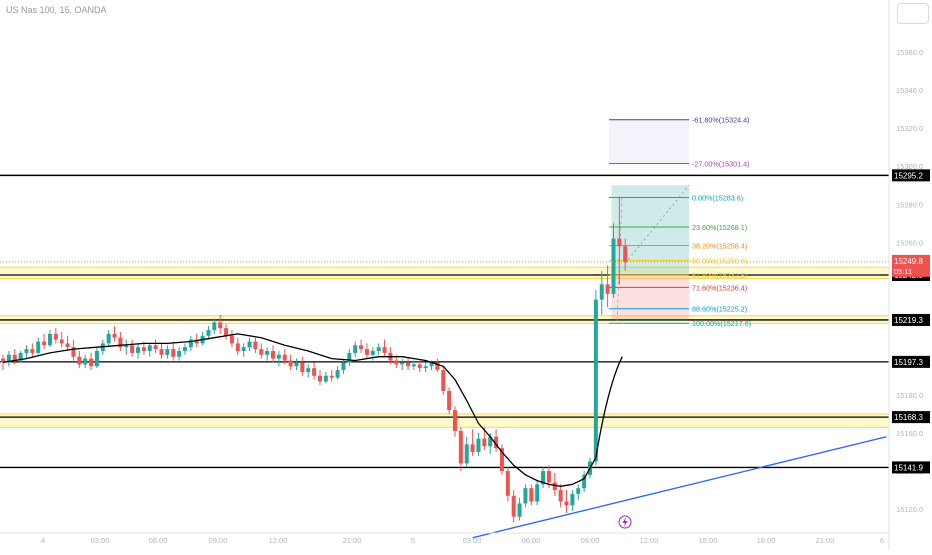  Describe the element at coordinates (721, 120) in the screenshot. I see `fib-level-label: -61.80%(15324.4)` at that location.